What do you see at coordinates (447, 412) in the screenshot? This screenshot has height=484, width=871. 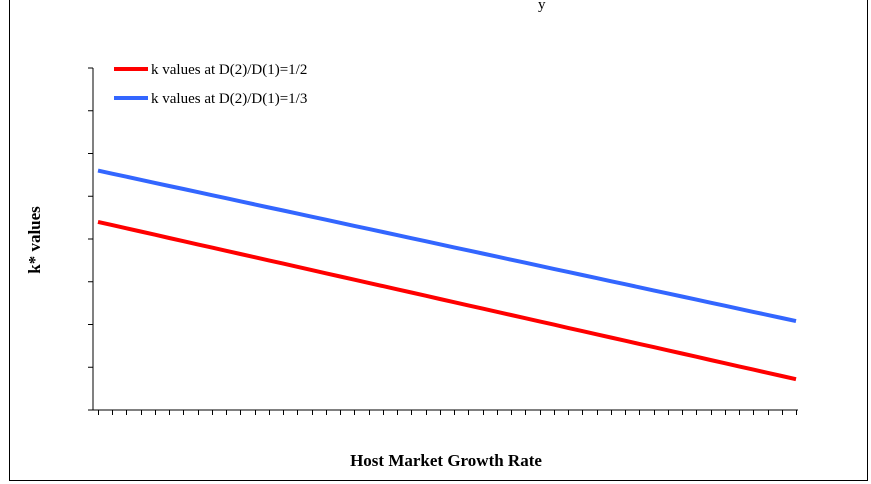 I see `x-ticks` at bounding box center [447, 412].